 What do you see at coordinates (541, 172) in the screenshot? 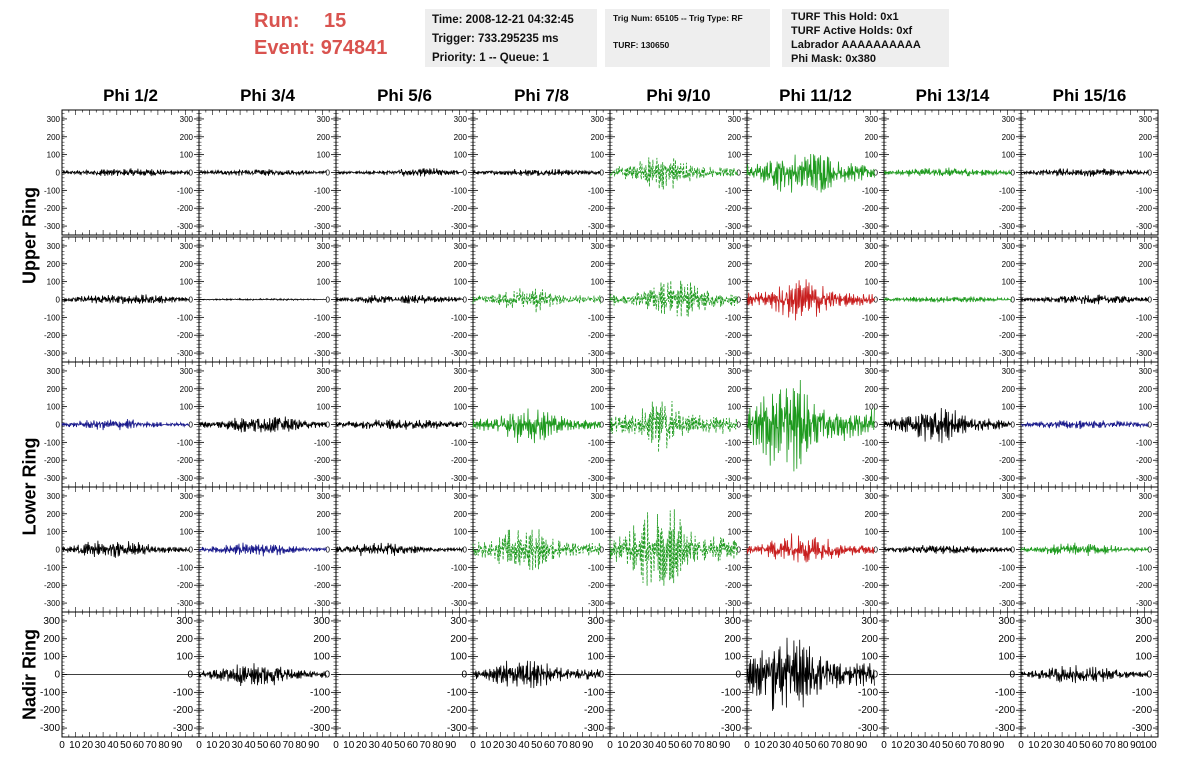
I see `panel-r1-c4: -300 -200 -100 0 100 200 300` at bounding box center [541, 172].